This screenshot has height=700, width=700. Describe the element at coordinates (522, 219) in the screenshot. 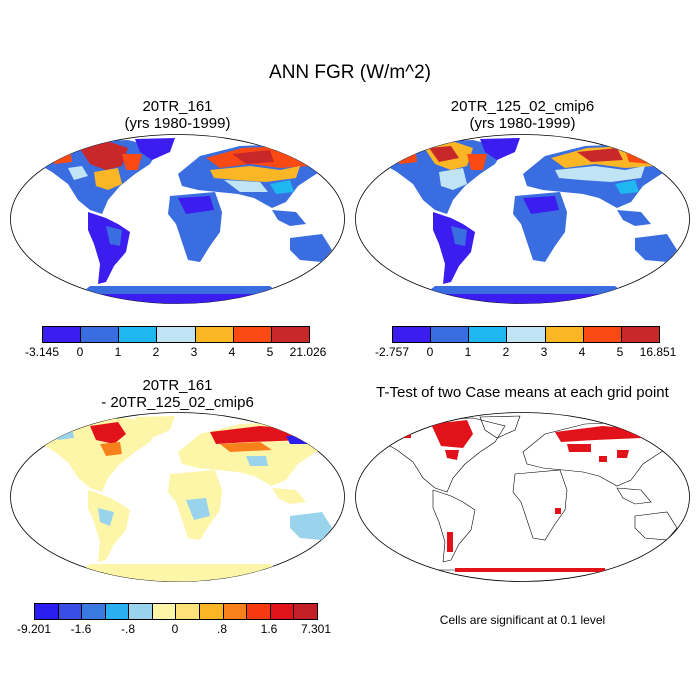

I see `map-case2` at that location.